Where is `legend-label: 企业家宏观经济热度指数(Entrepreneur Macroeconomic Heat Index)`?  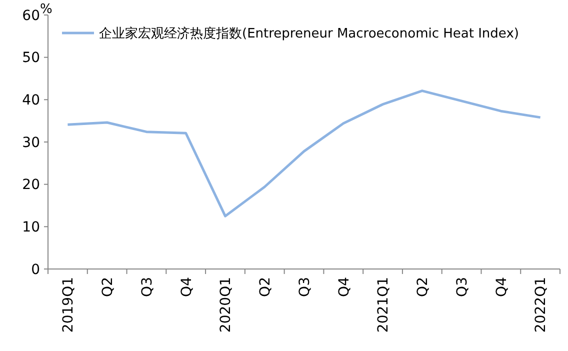 legend-label: 企业家宏观经济热度指数(Entrepreneur Macroeconomic Heat Index) is located at coordinates (309, 34).